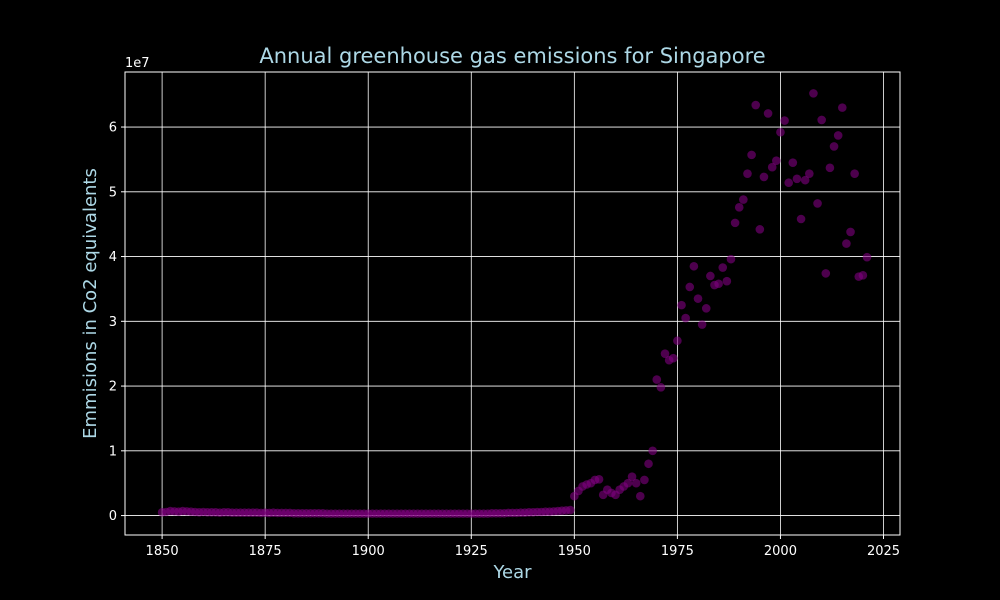 This screenshot has width=1000, height=600. Describe the element at coordinates (368, 551) in the screenshot. I see `x-tick-label: 1900` at that location.